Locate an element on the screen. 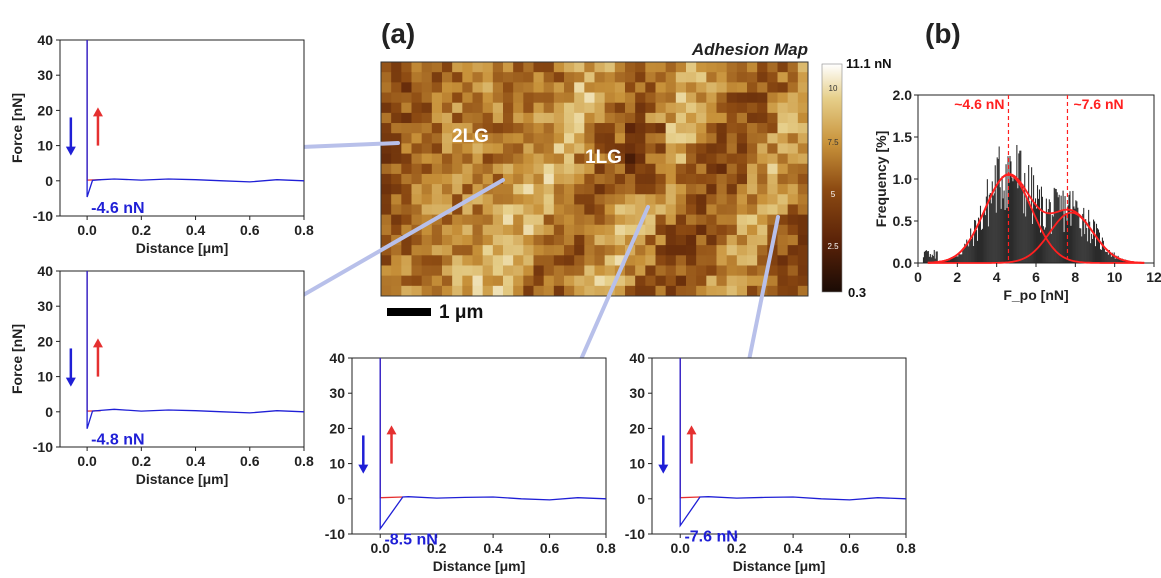  colorbar is located at coordinates (832, 178).